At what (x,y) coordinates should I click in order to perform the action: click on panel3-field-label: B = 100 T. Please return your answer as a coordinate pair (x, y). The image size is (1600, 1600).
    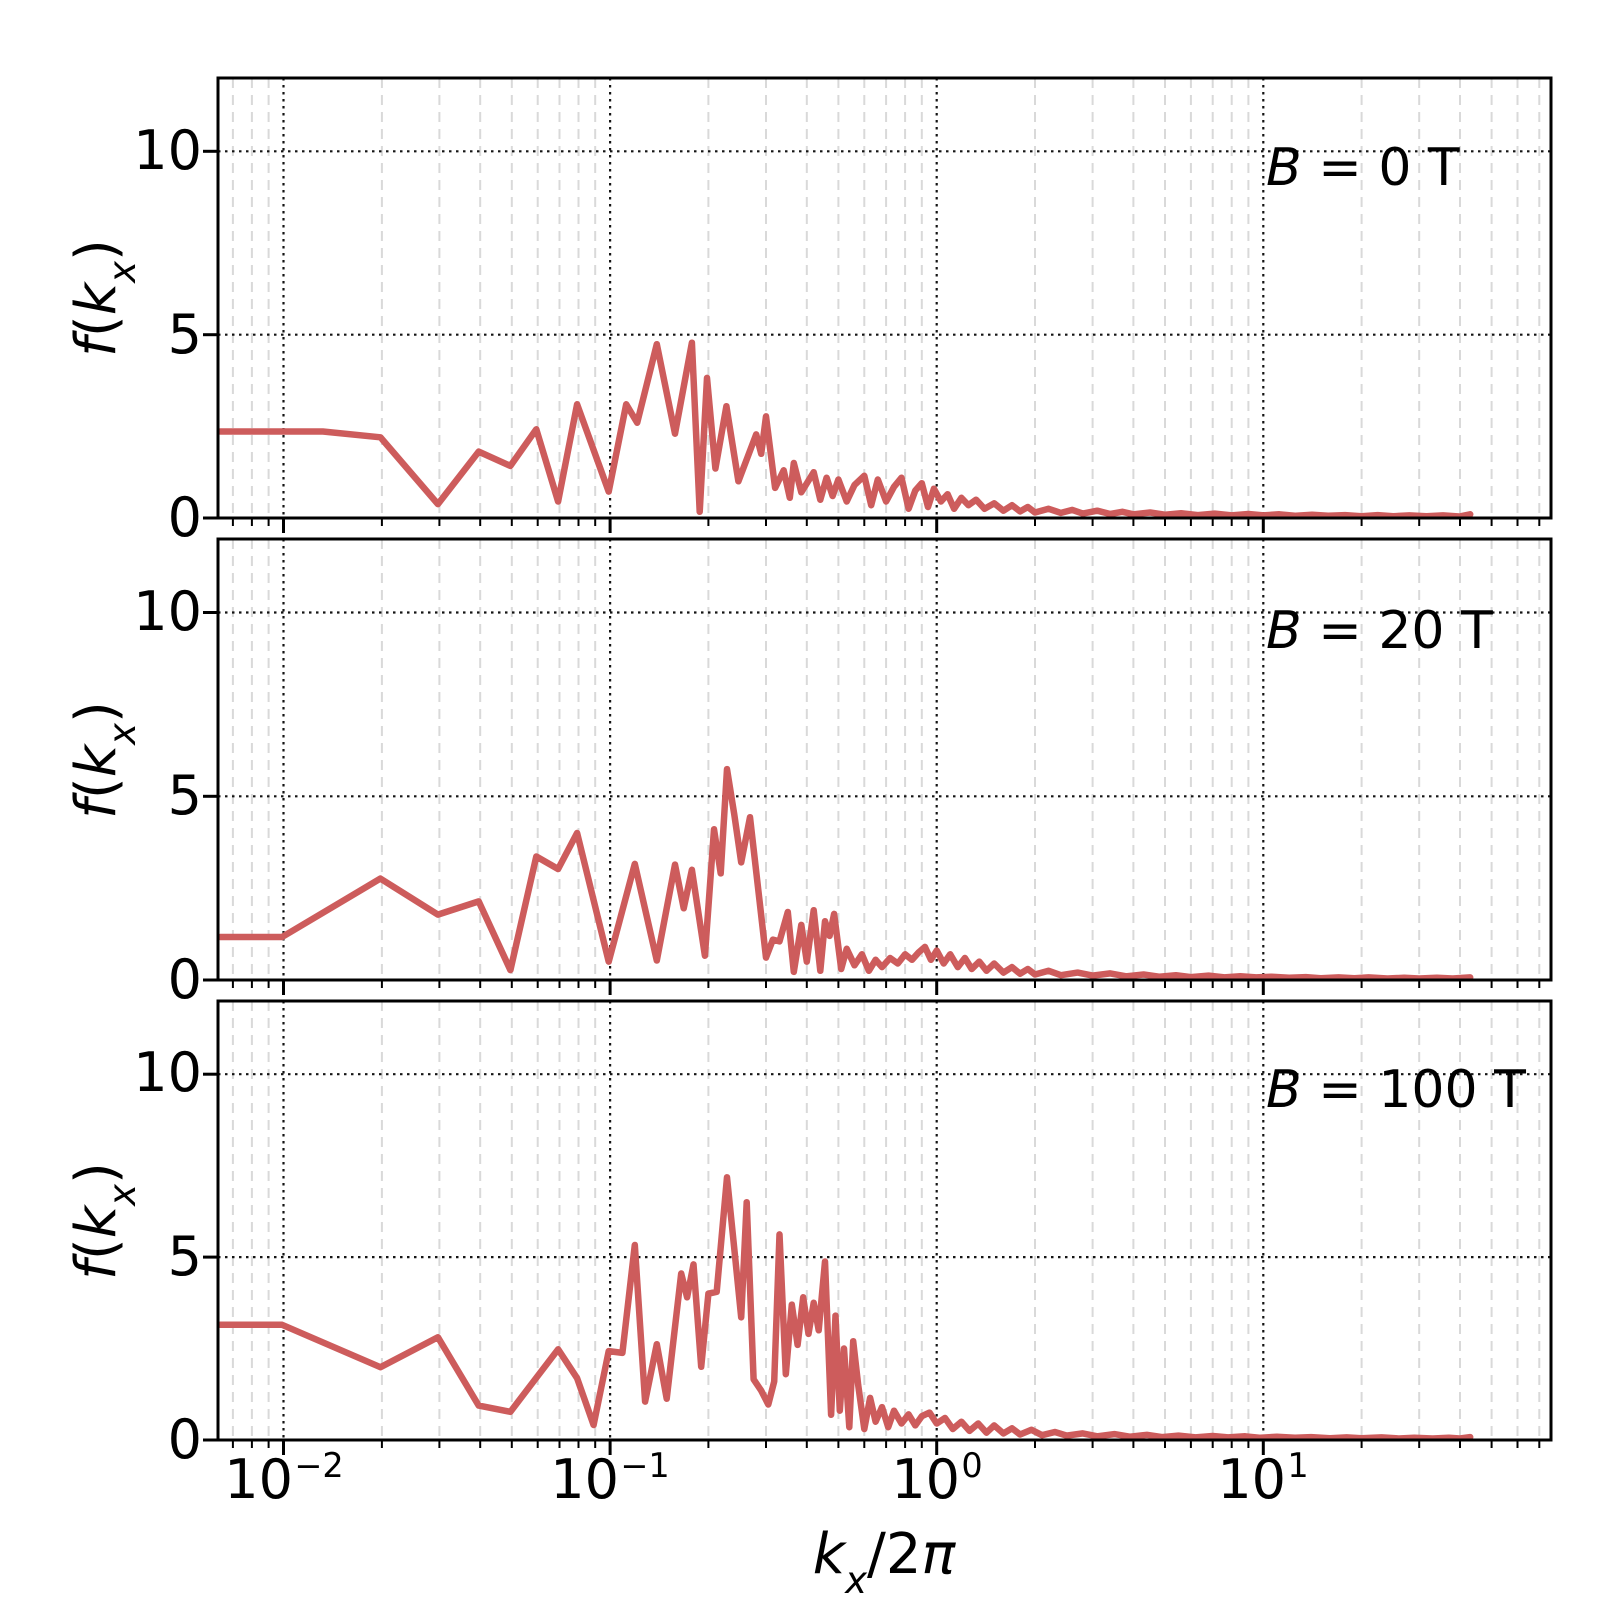
    Looking at the image, I should click on (1396, 1090).